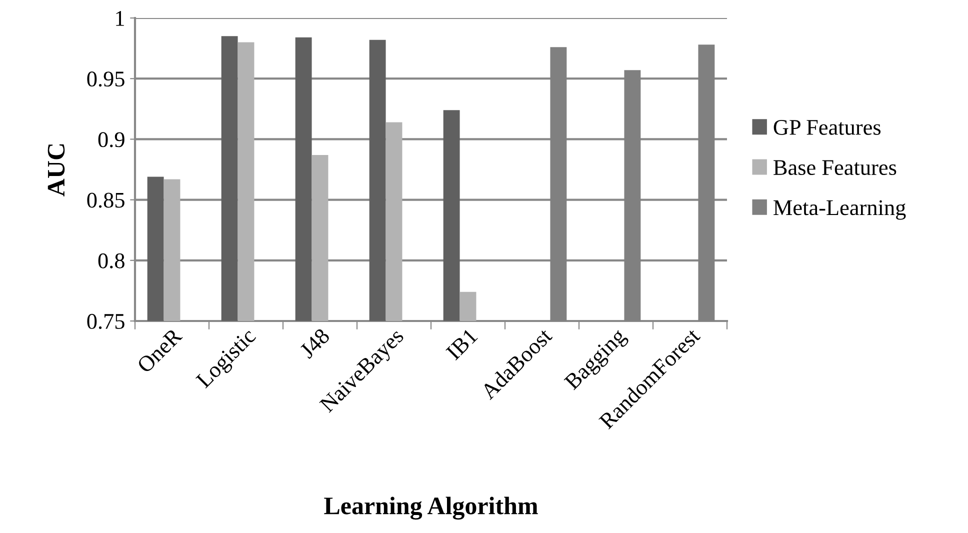 The image size is (968, 533). What do you see at coordinates (840, 210) in the screenshot?
I see `legend-label: Meta-Learning` at bounding box center [840, 210].